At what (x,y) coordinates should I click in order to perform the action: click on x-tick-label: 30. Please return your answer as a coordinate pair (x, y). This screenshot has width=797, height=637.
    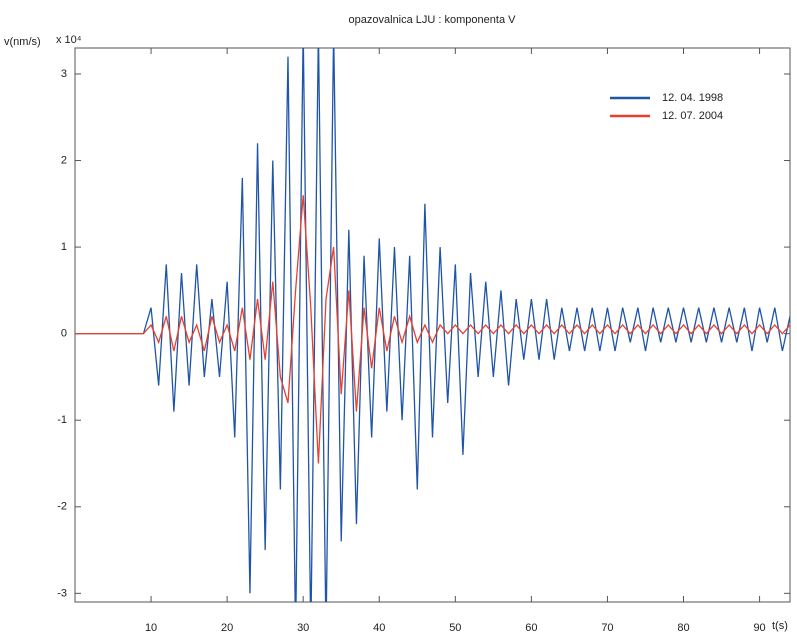
    Looking at the image, I should click on (303, 628).